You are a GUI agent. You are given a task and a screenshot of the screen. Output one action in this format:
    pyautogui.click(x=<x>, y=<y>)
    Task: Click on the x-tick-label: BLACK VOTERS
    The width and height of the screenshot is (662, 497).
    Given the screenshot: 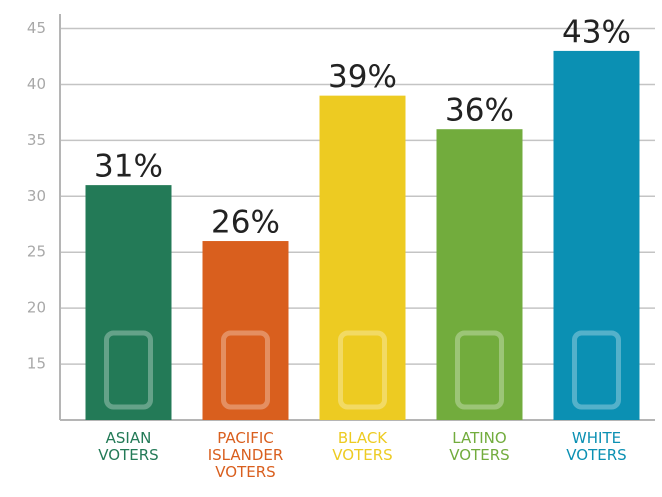 What is the action you would take?
    pyautogui.click(x=362, y=446)
    